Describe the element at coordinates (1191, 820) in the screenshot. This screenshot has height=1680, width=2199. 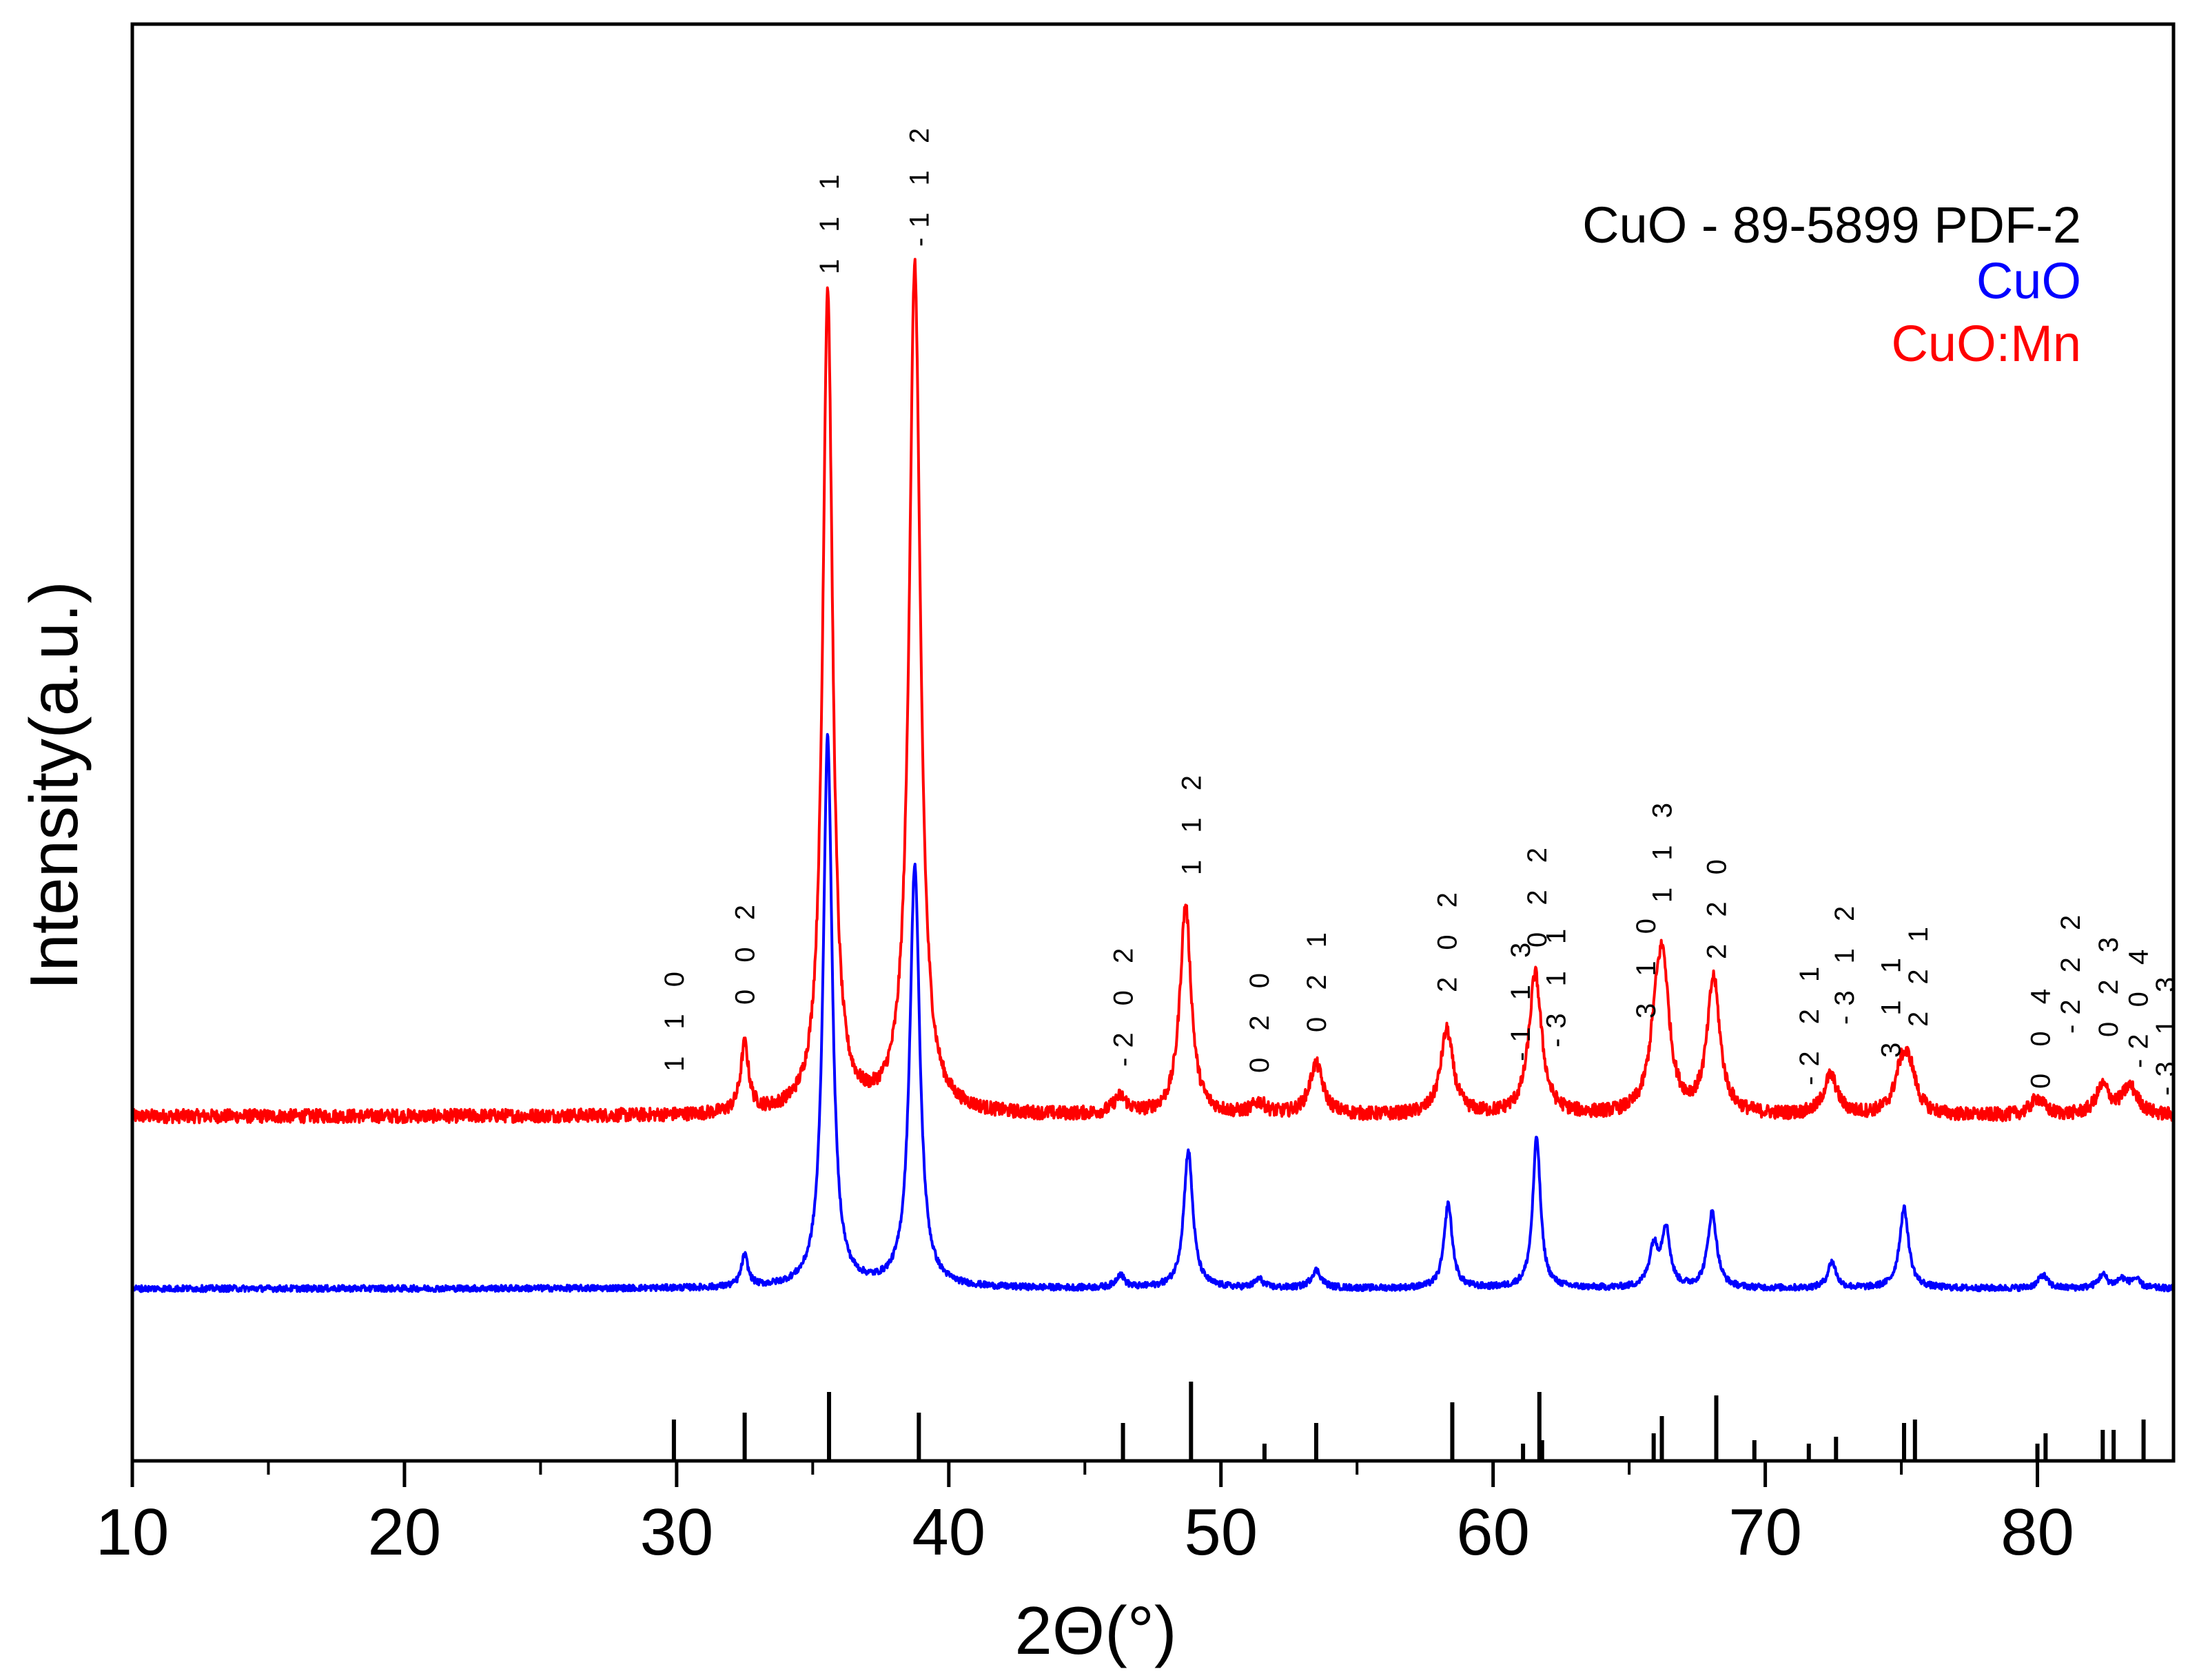
I see `hkl-label: 1 1 2` at that location.